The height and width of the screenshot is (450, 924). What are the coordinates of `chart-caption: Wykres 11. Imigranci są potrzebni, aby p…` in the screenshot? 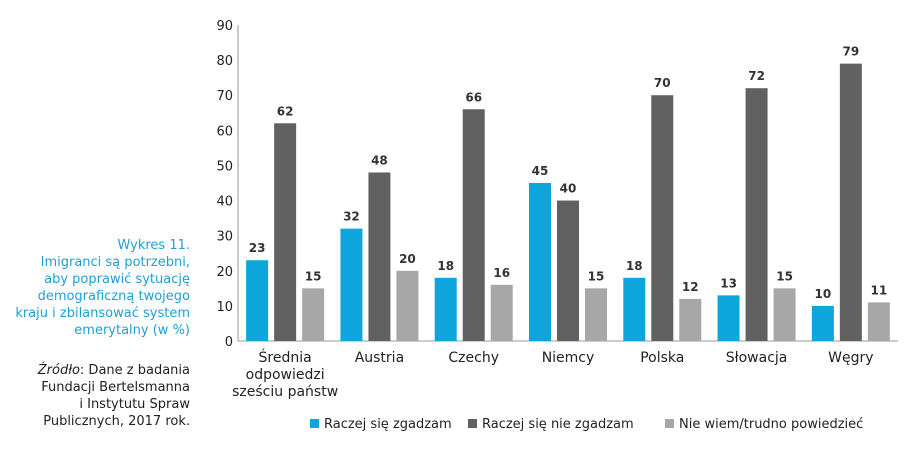 It's located at (99, 288).